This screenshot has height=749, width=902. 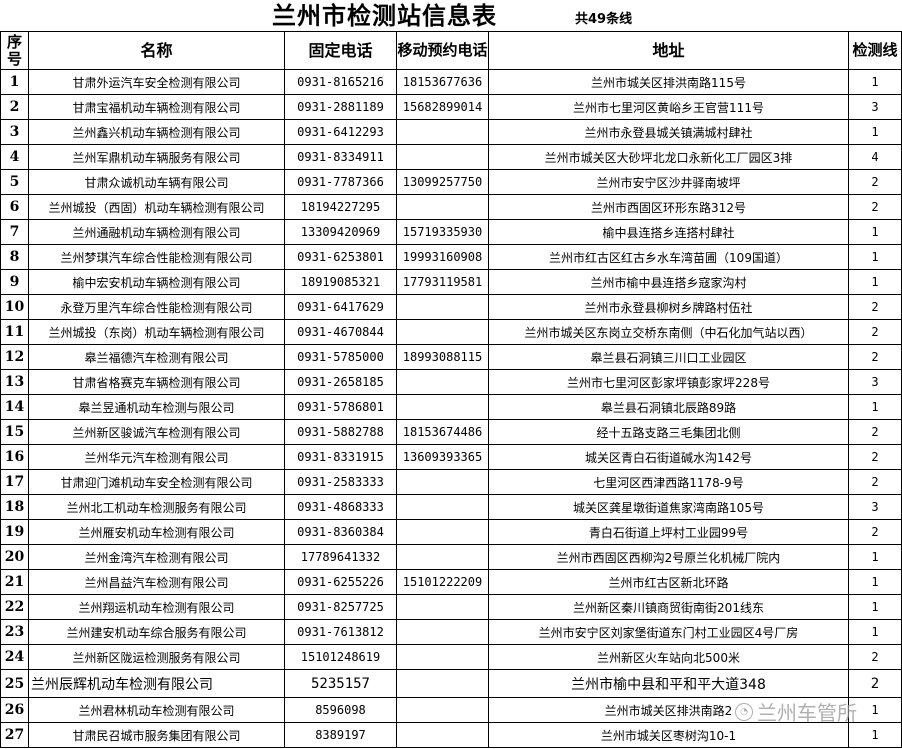 What do you see at coordinates (14, 332) in the screenshot?
I see `cell-idx: 11` at bounding box center [14, 332].